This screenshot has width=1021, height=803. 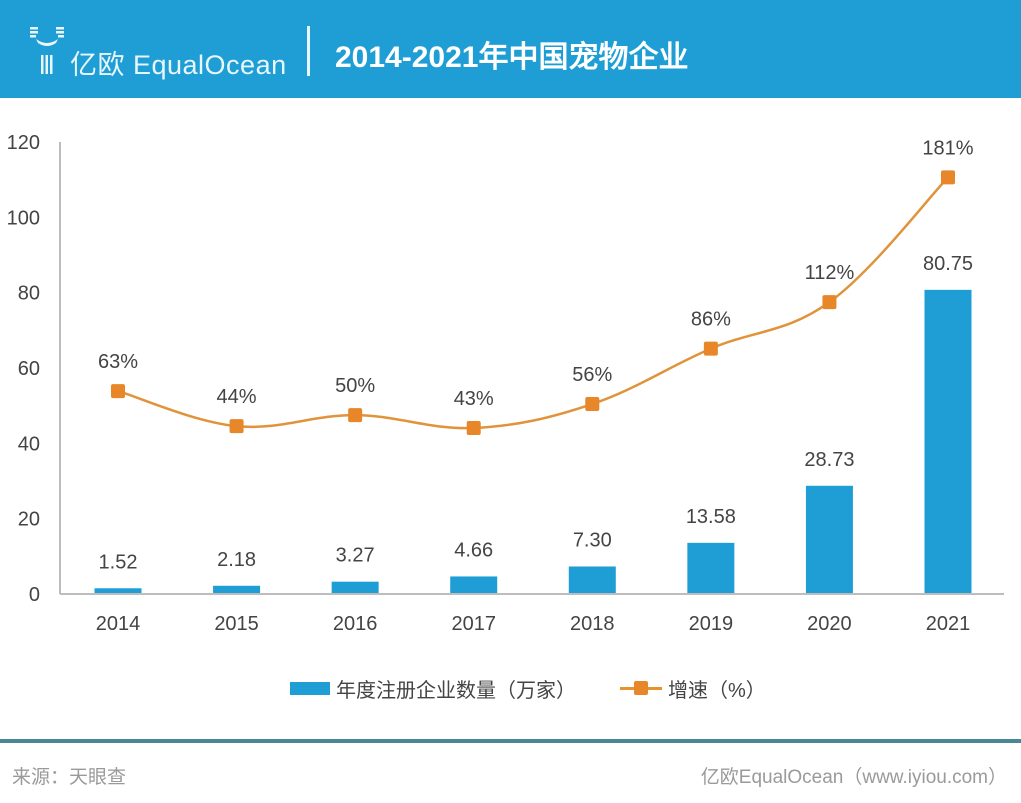 I want to click on logo-mark-icon, so click(x=47, y=50).